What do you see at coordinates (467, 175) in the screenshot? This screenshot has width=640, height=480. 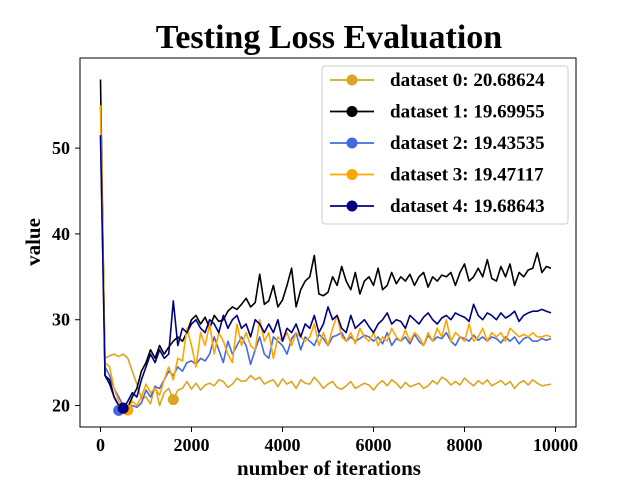 I see `legend-entry-3: dataset 3: 19.47117` at bounding box center [467, 175].